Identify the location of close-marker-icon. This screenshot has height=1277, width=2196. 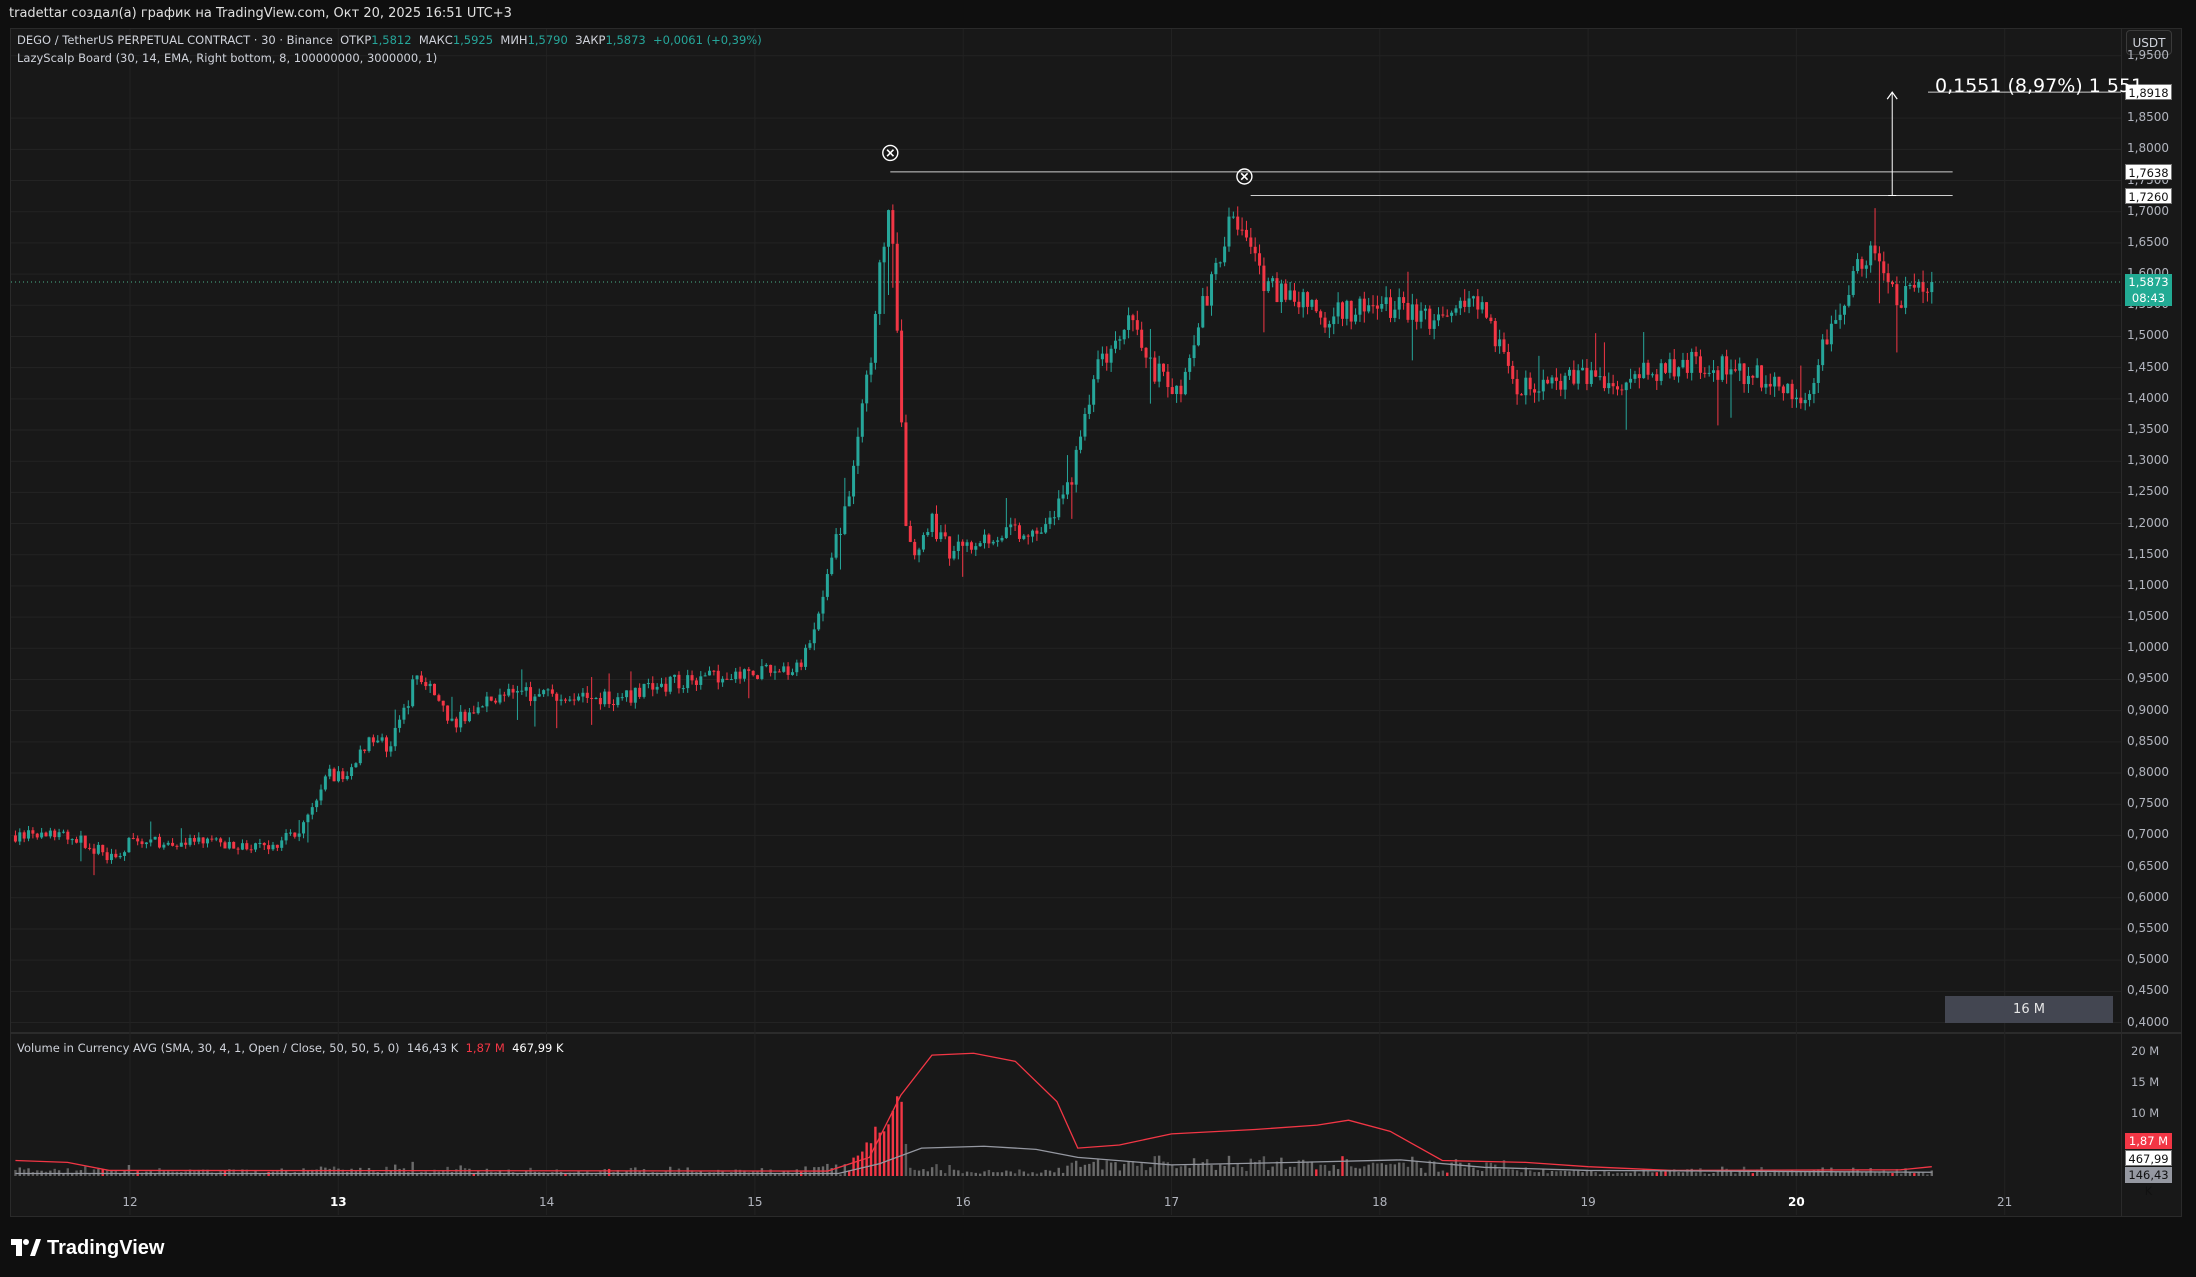
(890, 153).